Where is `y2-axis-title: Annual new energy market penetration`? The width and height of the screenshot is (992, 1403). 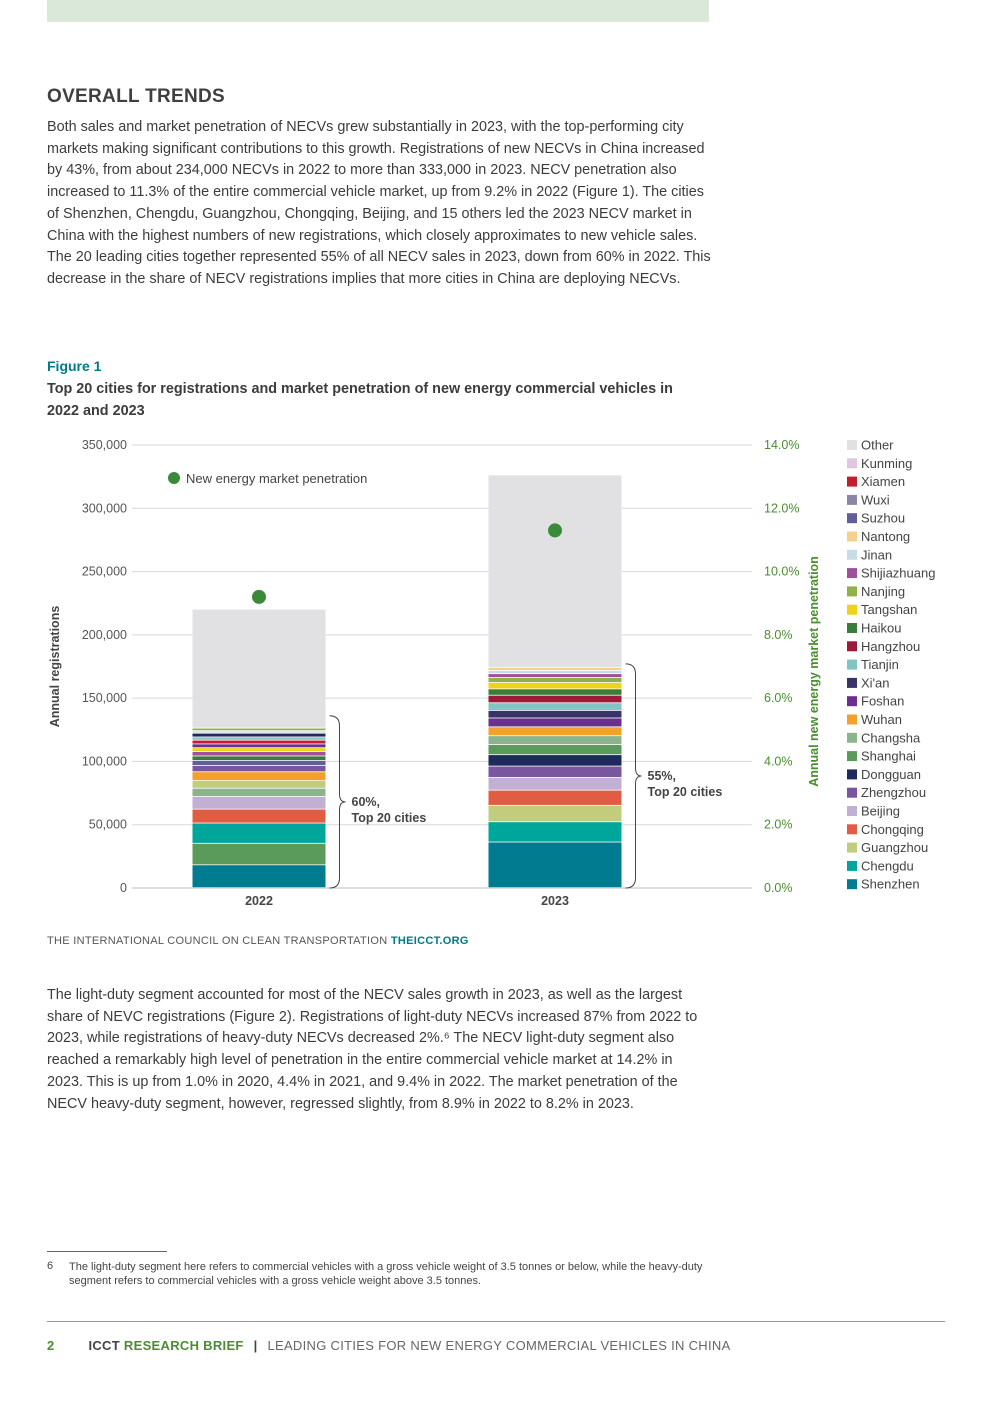
y2-axis-title: Annual new energy market penetration is located at coordinates (814, 671).